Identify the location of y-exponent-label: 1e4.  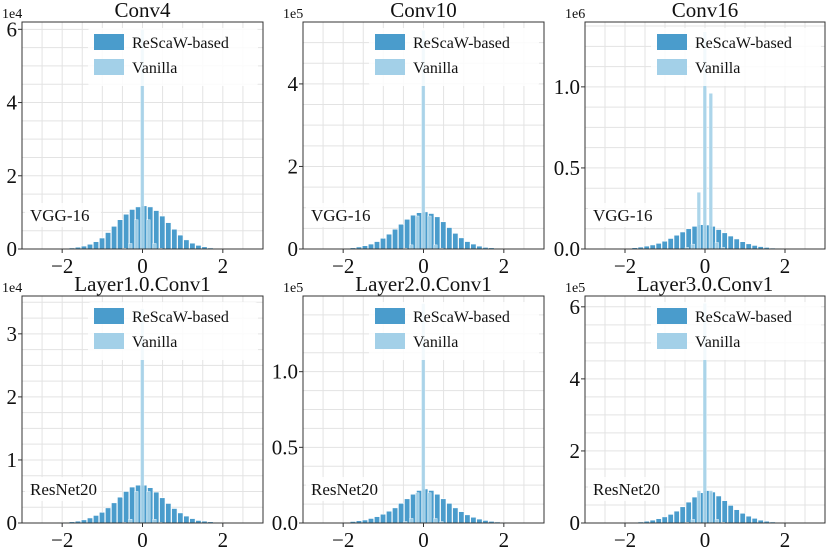
(12, 288).